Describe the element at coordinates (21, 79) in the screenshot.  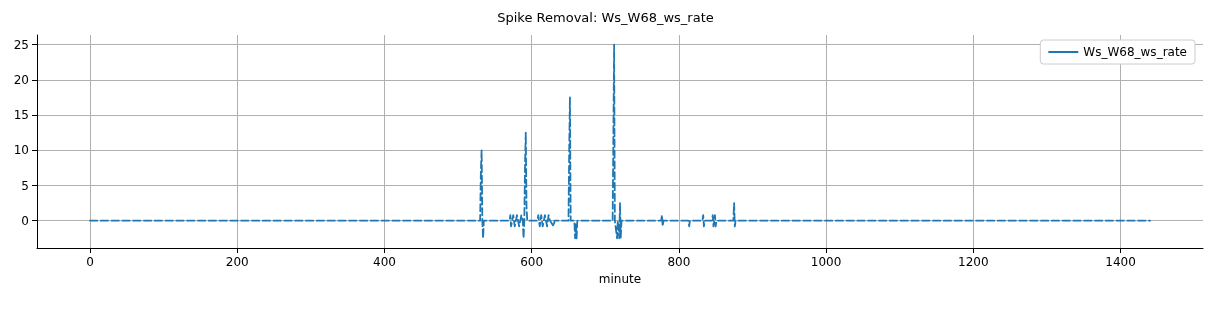
I see `y-tick-label: 20` at that location.